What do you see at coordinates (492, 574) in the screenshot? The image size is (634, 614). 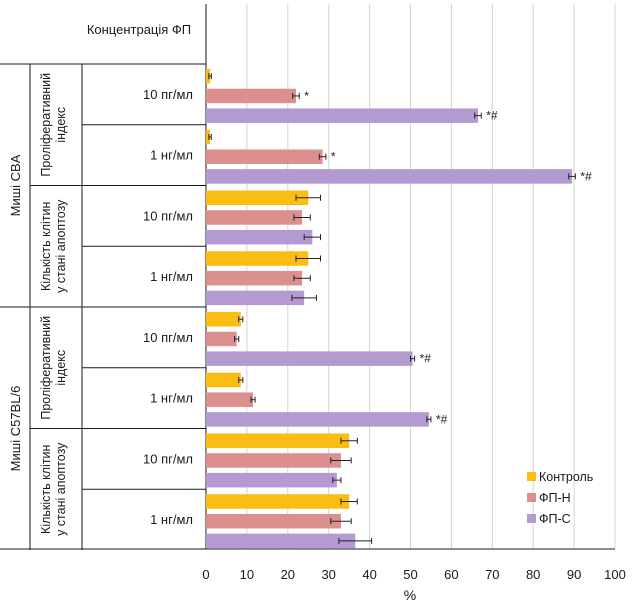 I see `x-tick-label: 70` at bounding box center [492, 574].